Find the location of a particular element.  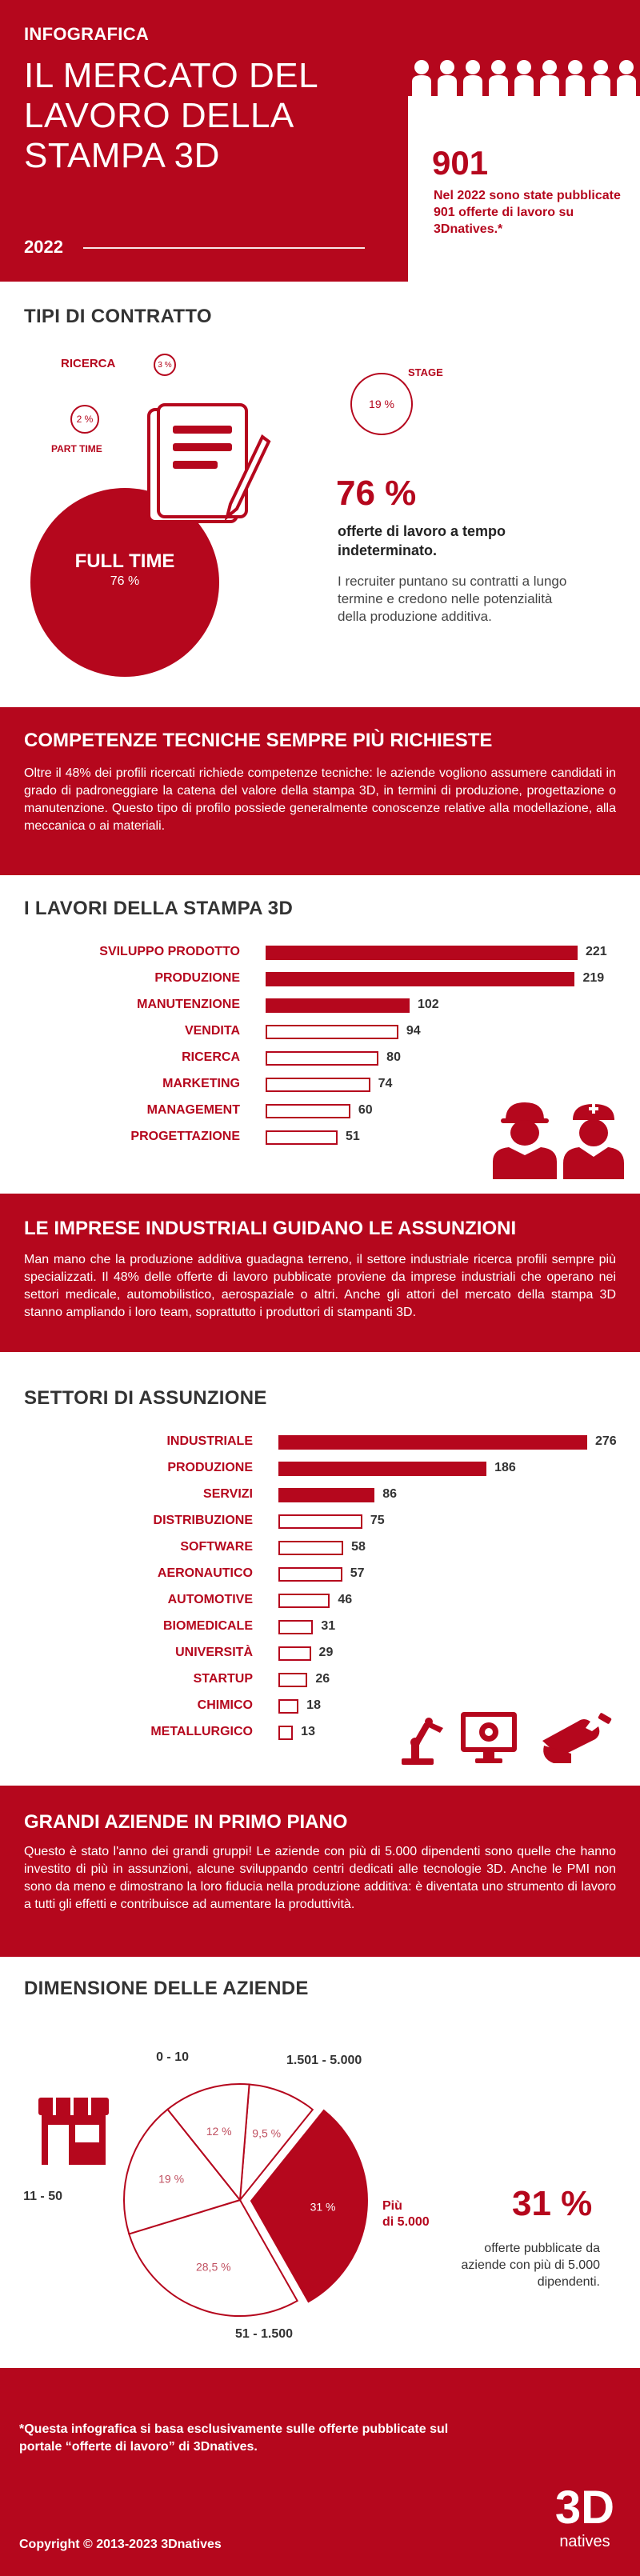

bar-label: SVILUPPO PRODOTTO is located at coordinates (169, 951).